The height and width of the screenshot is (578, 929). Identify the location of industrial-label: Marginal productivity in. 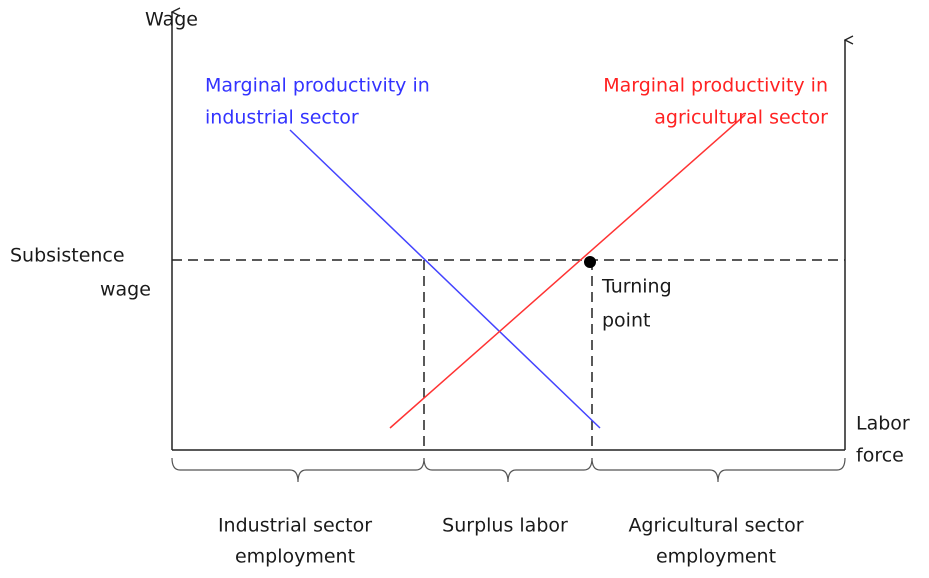
(317, 86).